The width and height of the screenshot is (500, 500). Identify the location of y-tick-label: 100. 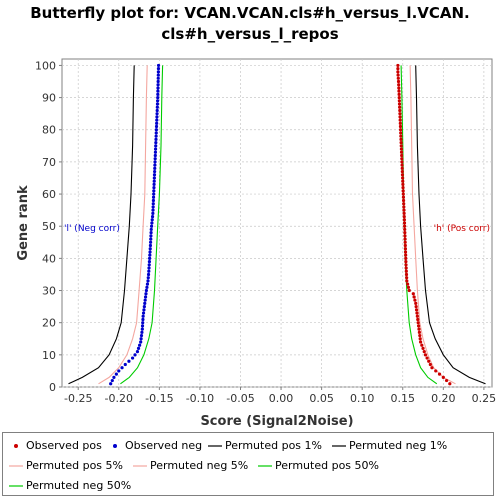
(45, 65).